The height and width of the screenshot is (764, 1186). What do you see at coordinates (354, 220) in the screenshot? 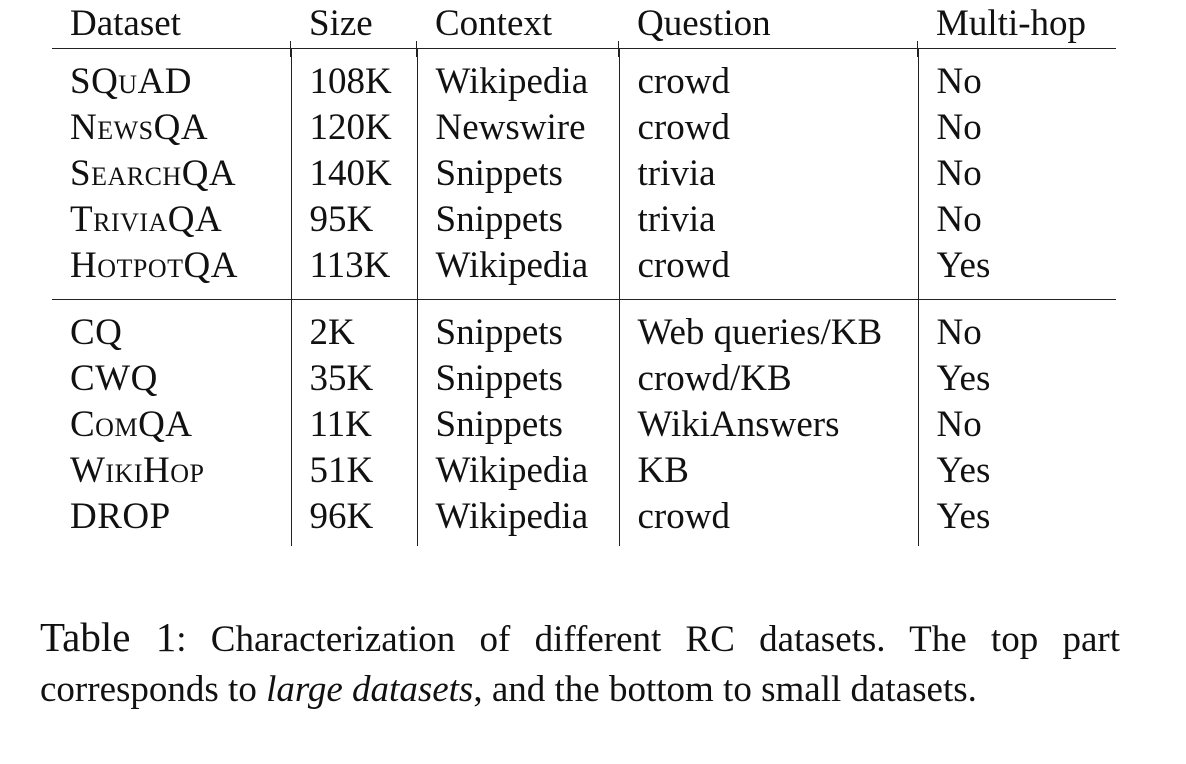
I see `size-cell: 95K` at bounding box center [354, 220].